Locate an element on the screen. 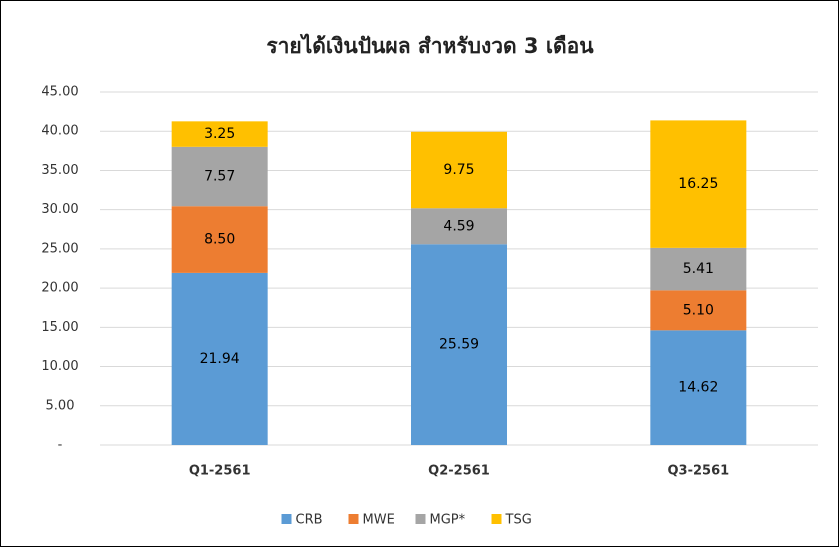 Image resolution: width=840 pixels, height=548 pixels. chart-title: รายได้เงินปันผล สำหรับงวด 3 เดือน is located at coordinates (430, 45).